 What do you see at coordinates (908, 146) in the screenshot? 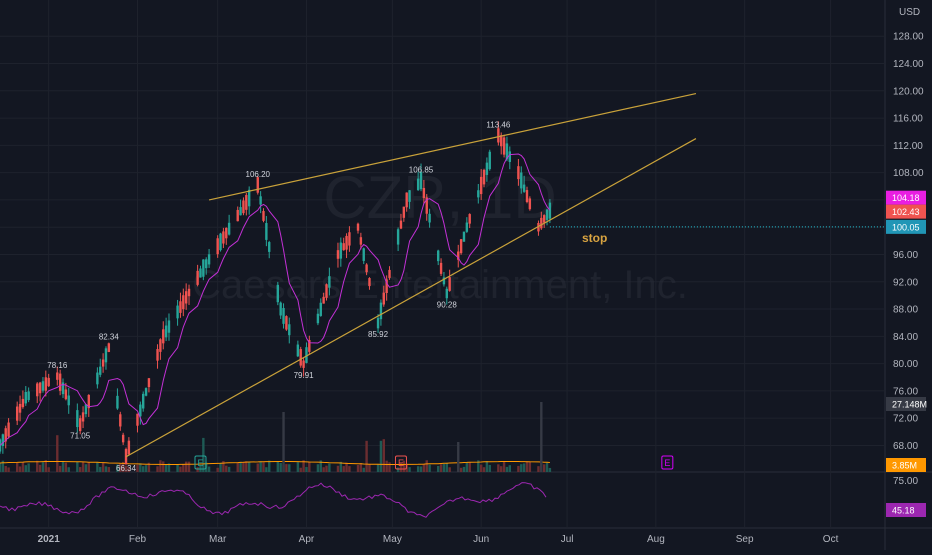
I see `y-tick-label: 112.00` at bounding box center [908, 146].